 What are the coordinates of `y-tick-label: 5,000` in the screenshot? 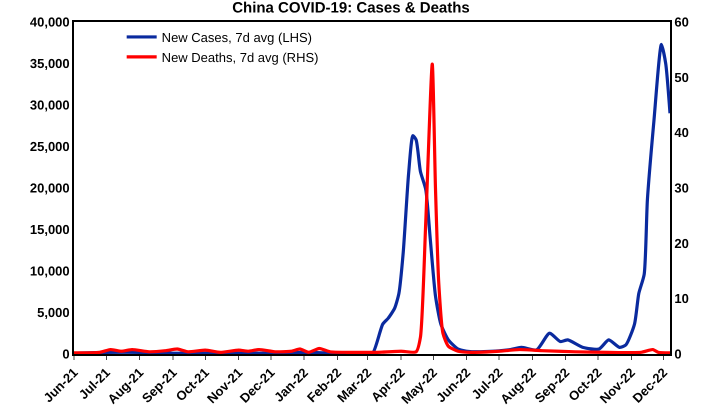 It's located at (53, 312).